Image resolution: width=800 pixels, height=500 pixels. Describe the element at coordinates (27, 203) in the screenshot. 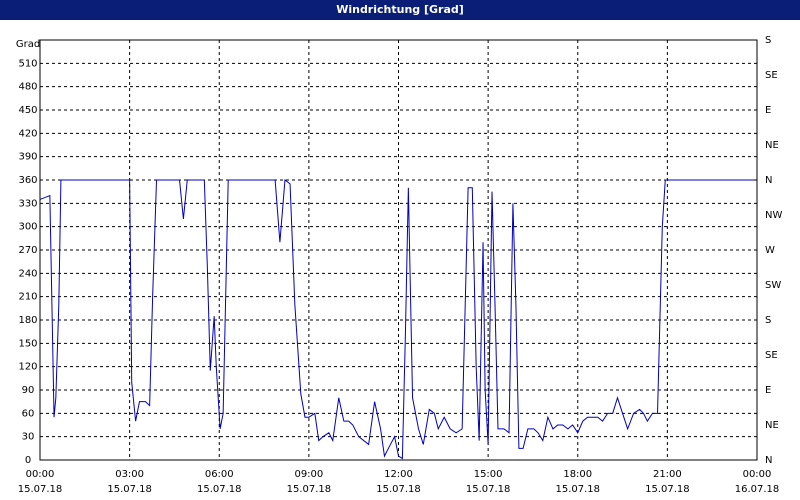

I see `y-tick-label: 330` at that location.